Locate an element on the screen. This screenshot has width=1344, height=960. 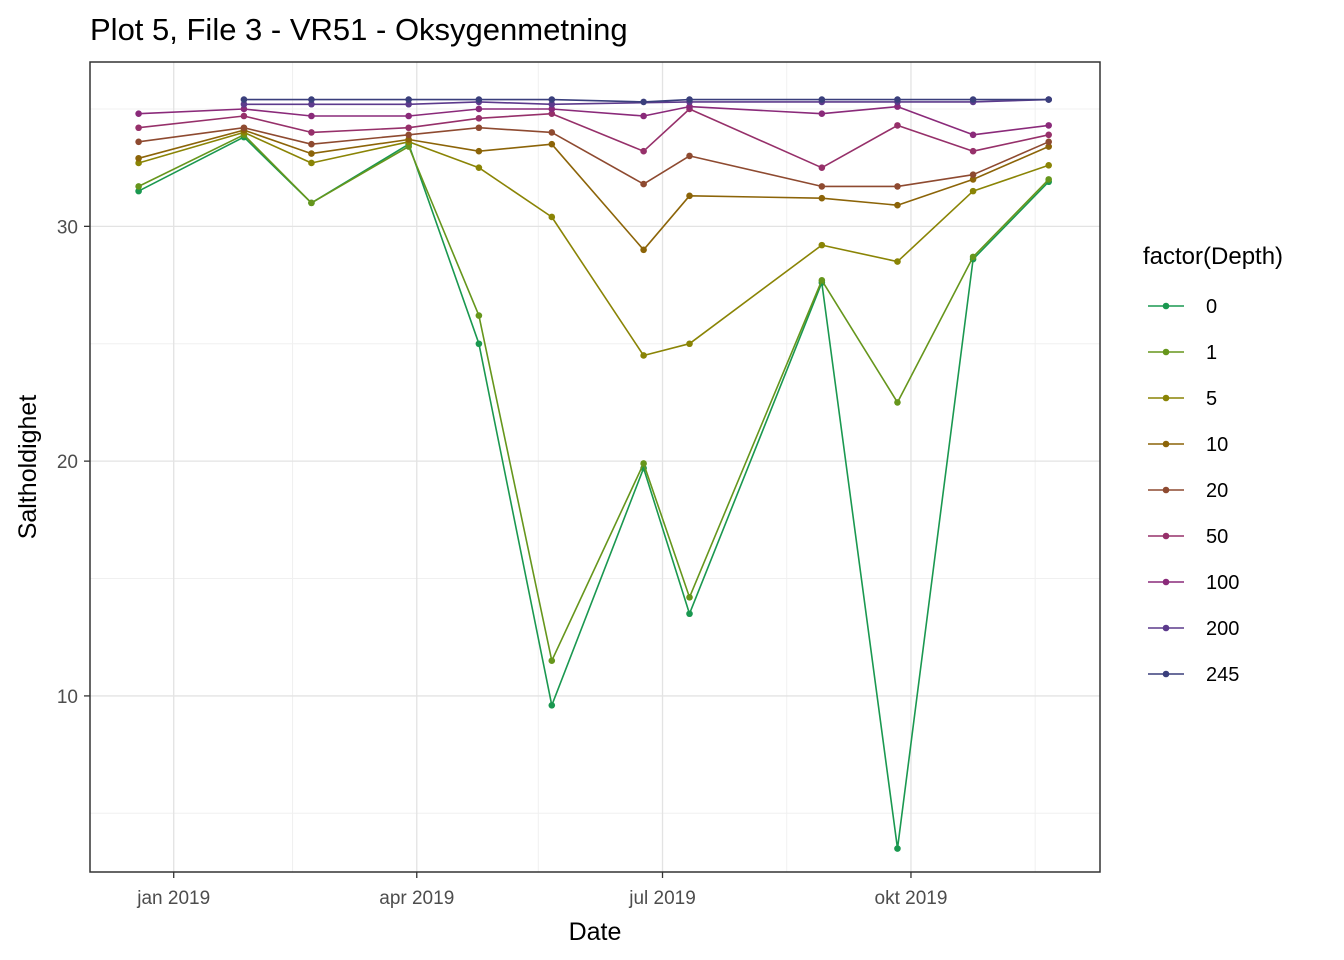
legend-label: 50 is located at coordinates (1217, 537).